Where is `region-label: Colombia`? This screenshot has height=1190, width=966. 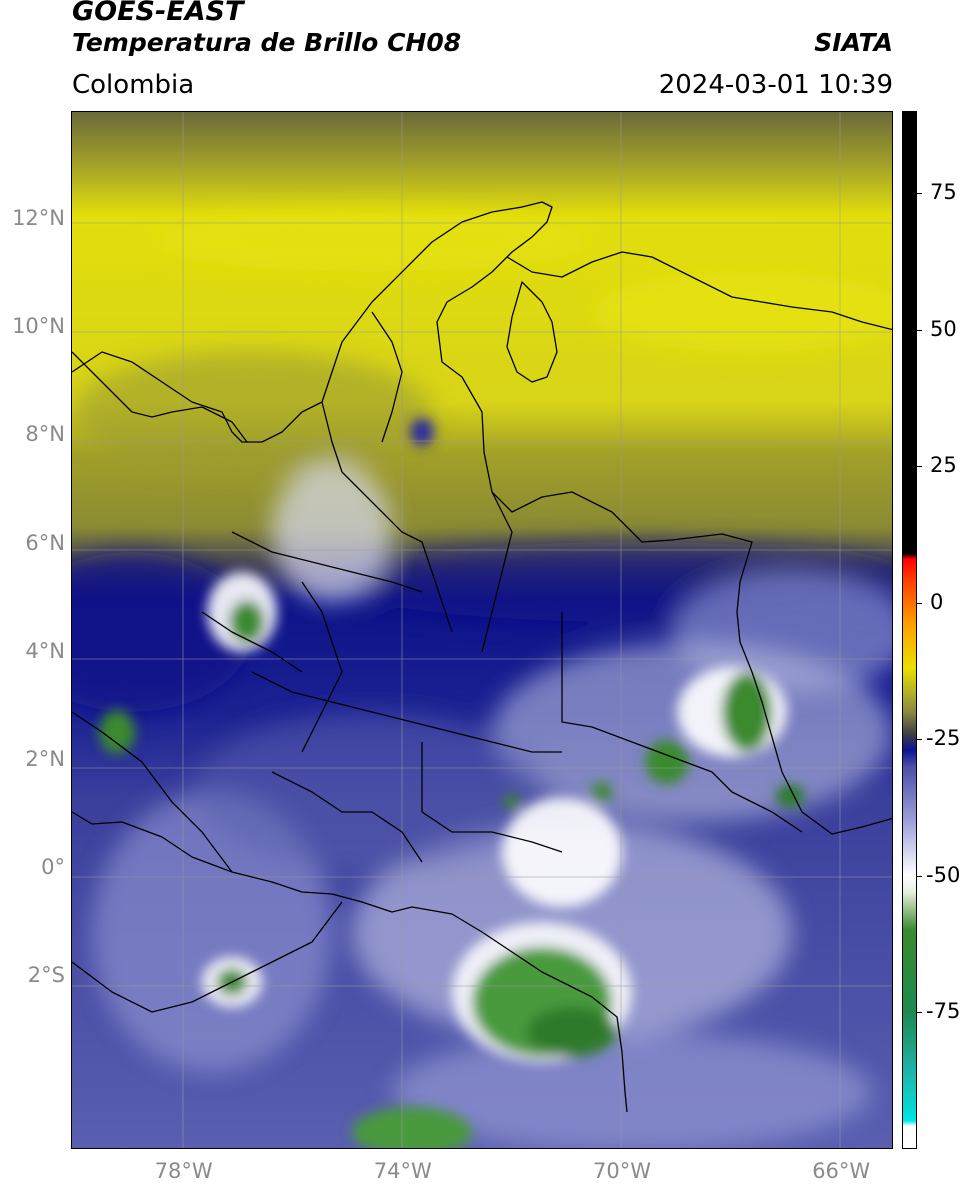 region-label: Colombia is located at coordinates (133, 85).